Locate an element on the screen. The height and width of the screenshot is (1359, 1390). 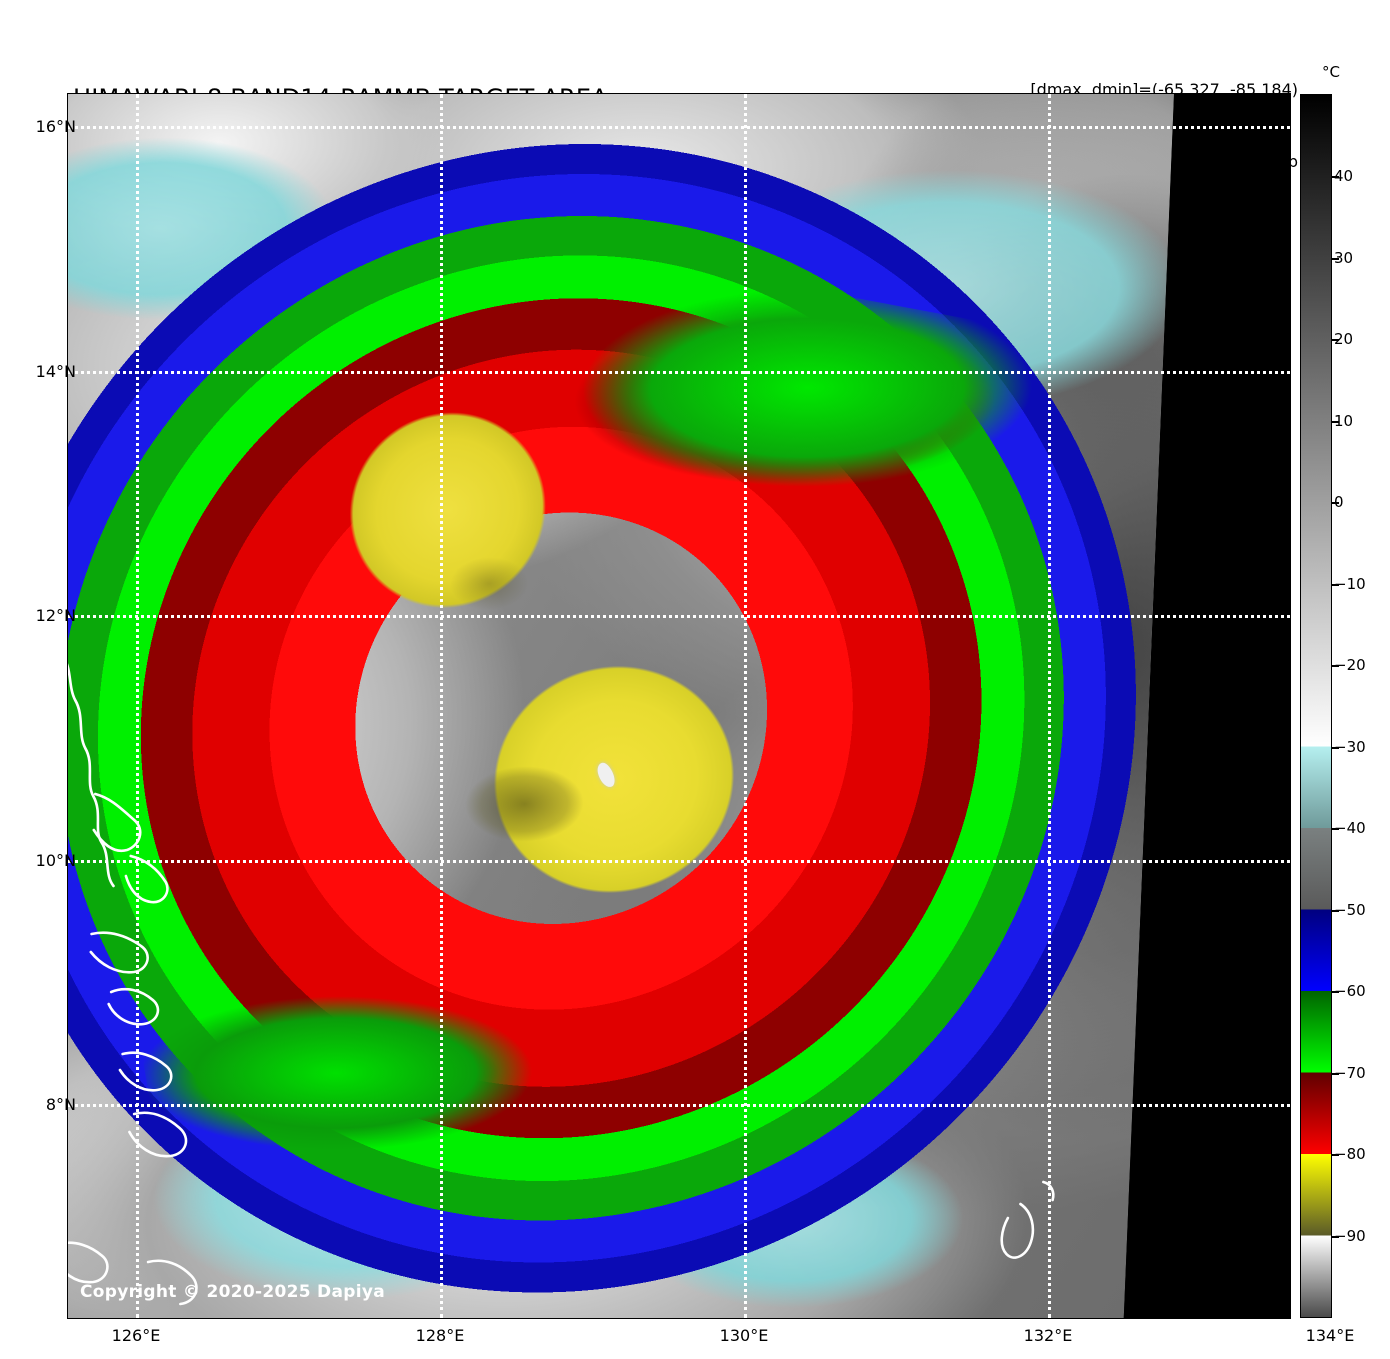
colorbar-label-20: 20 is located at coordinates (1344, 339).